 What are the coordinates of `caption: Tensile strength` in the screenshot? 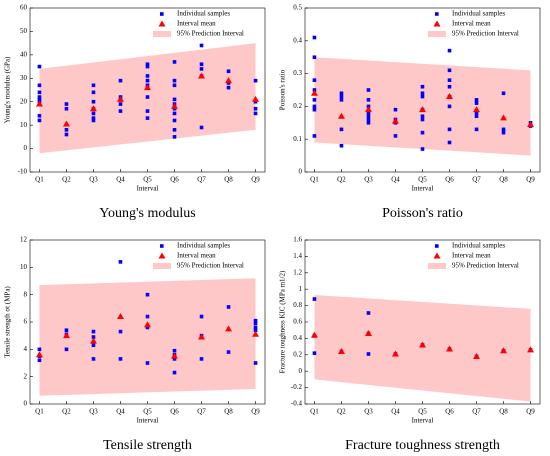 It's located at (147, 445).